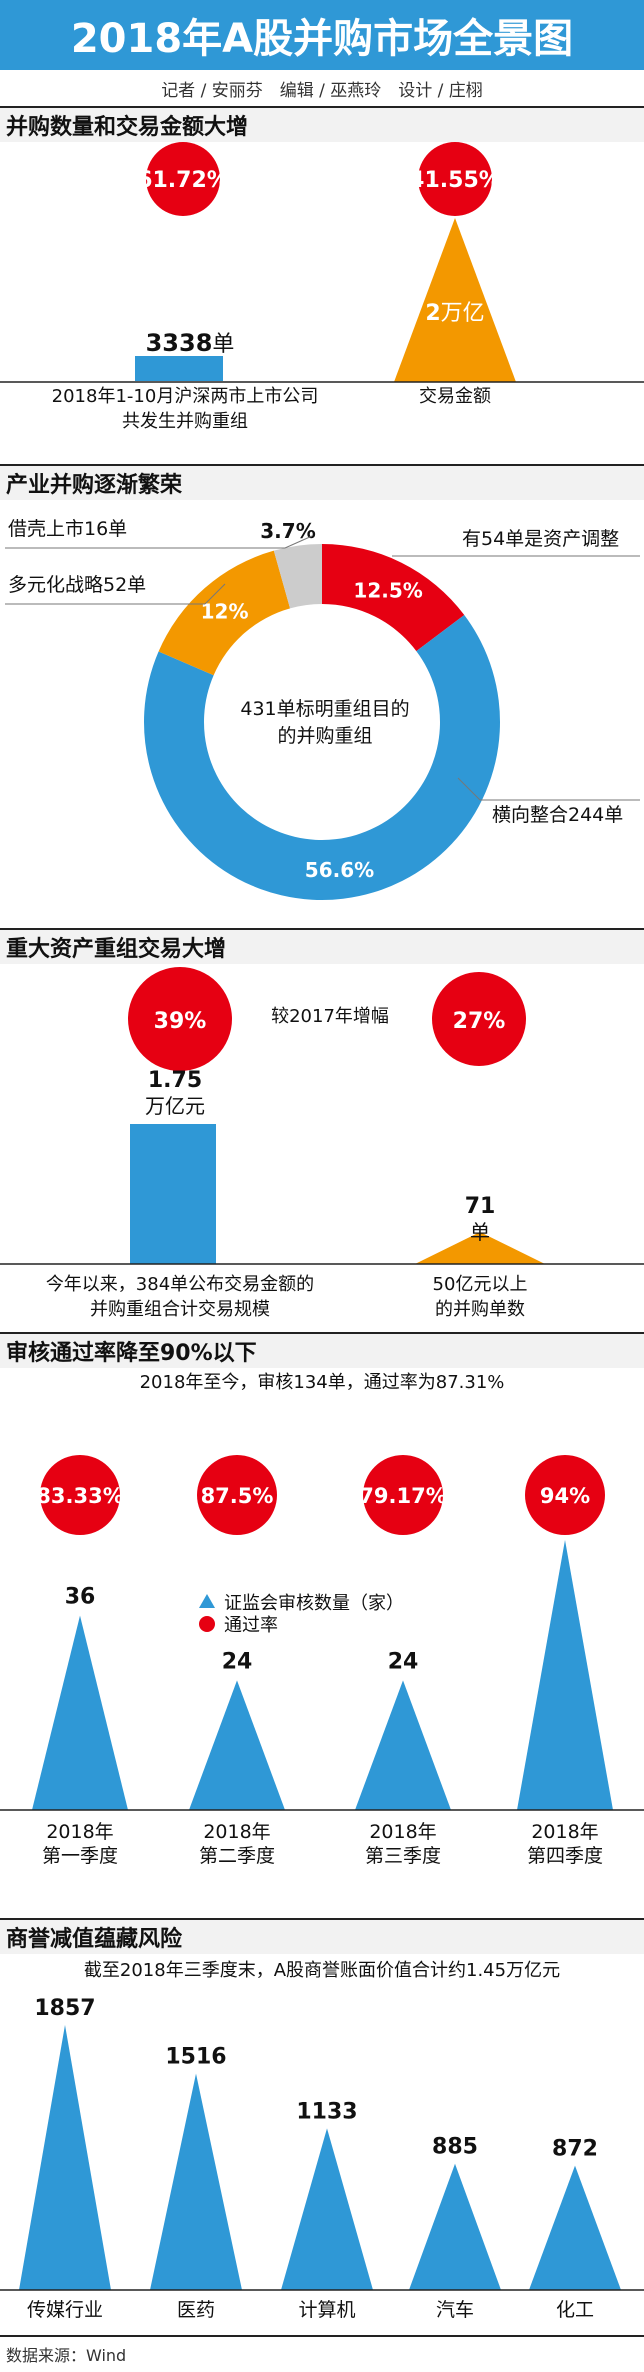 The image size is (644, 2372). I want to click on scale-bar, so click(173, 1194).